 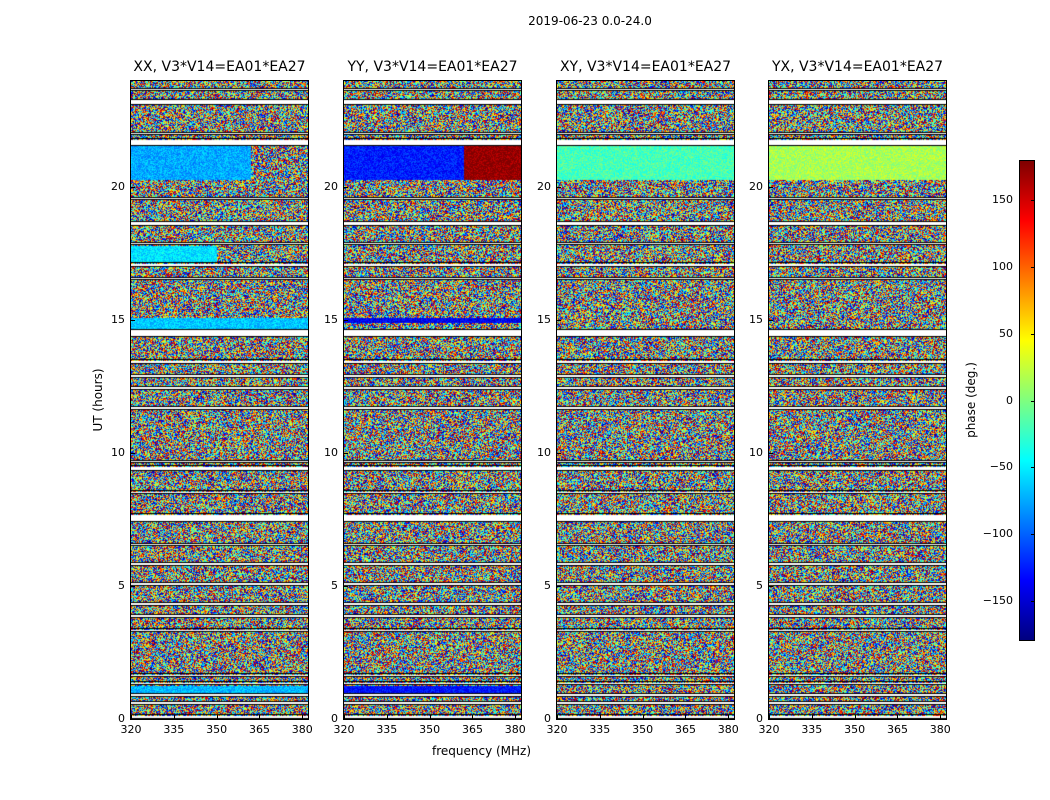 What do you see at coordinates (98, 400) in the screenshot?
I see `y-axis-label: UT (hours)` at bounding box center [98, 400].